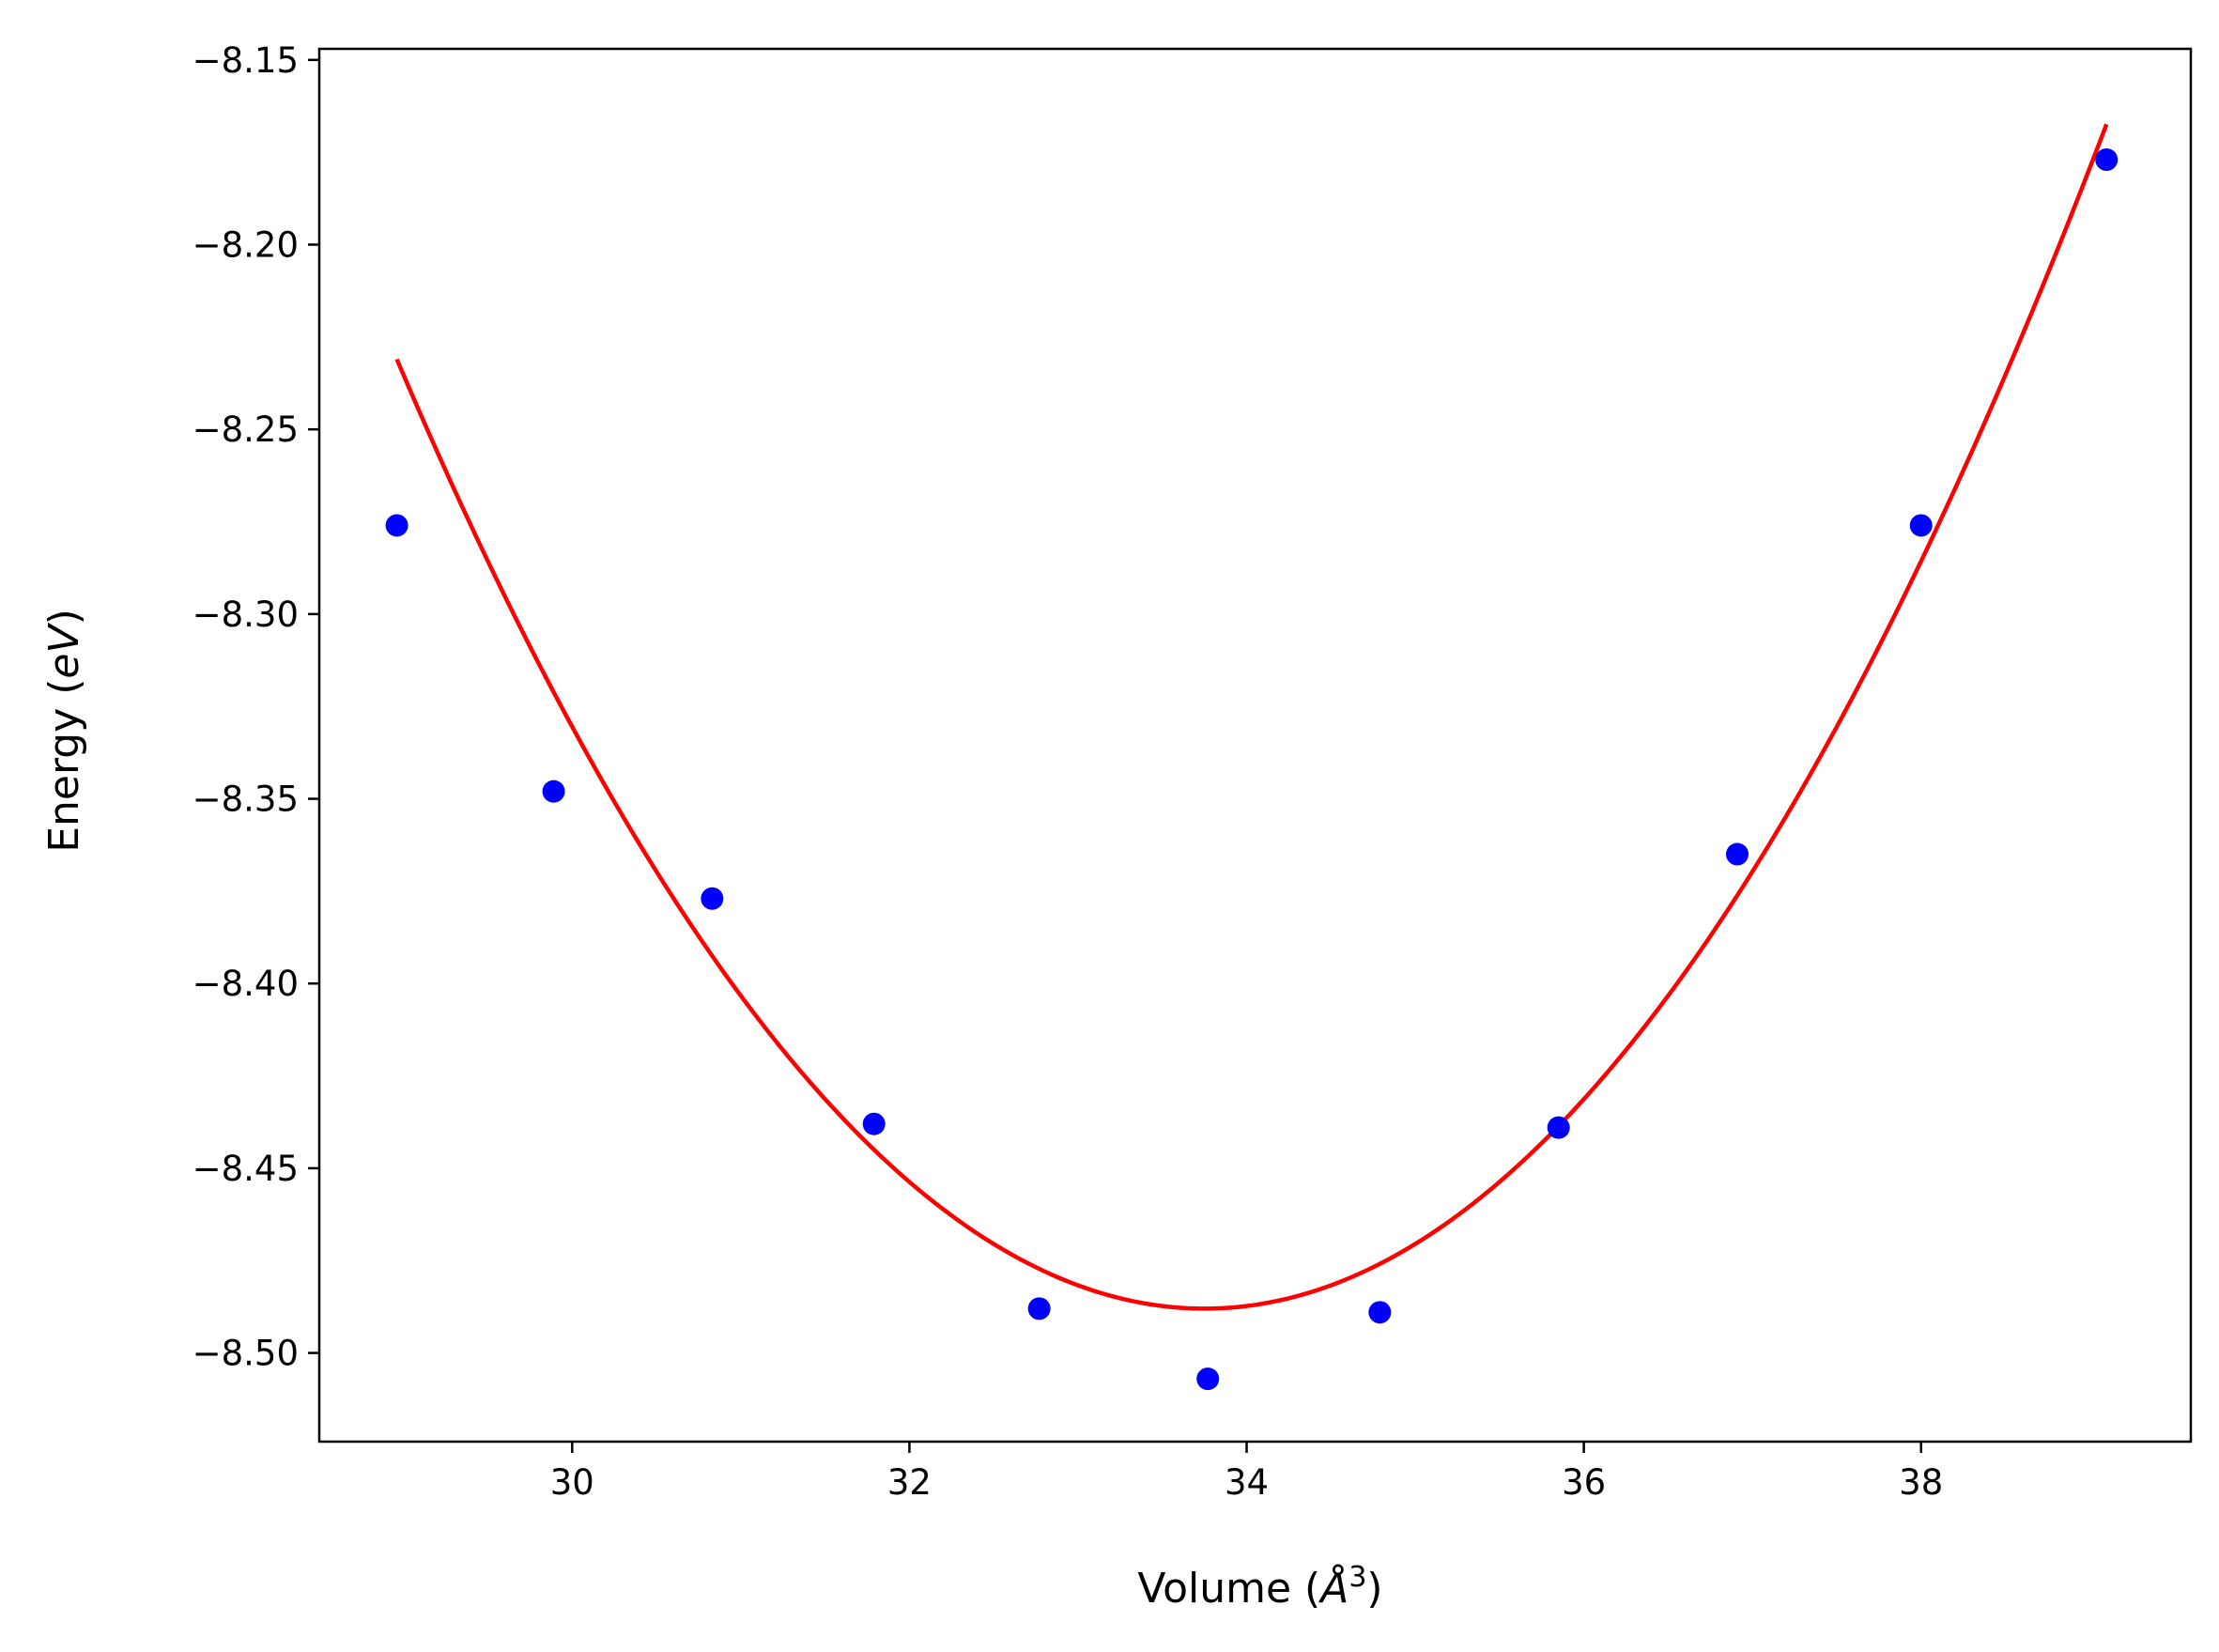  What do you see at coordinates (256, 707) in the screenshot?
I see `y-axis-ticks: −8.15 −8.20 −8.25 −8.30 −8.35 −8.40 −8.45 −8.50` at bounding box center [256, 707].